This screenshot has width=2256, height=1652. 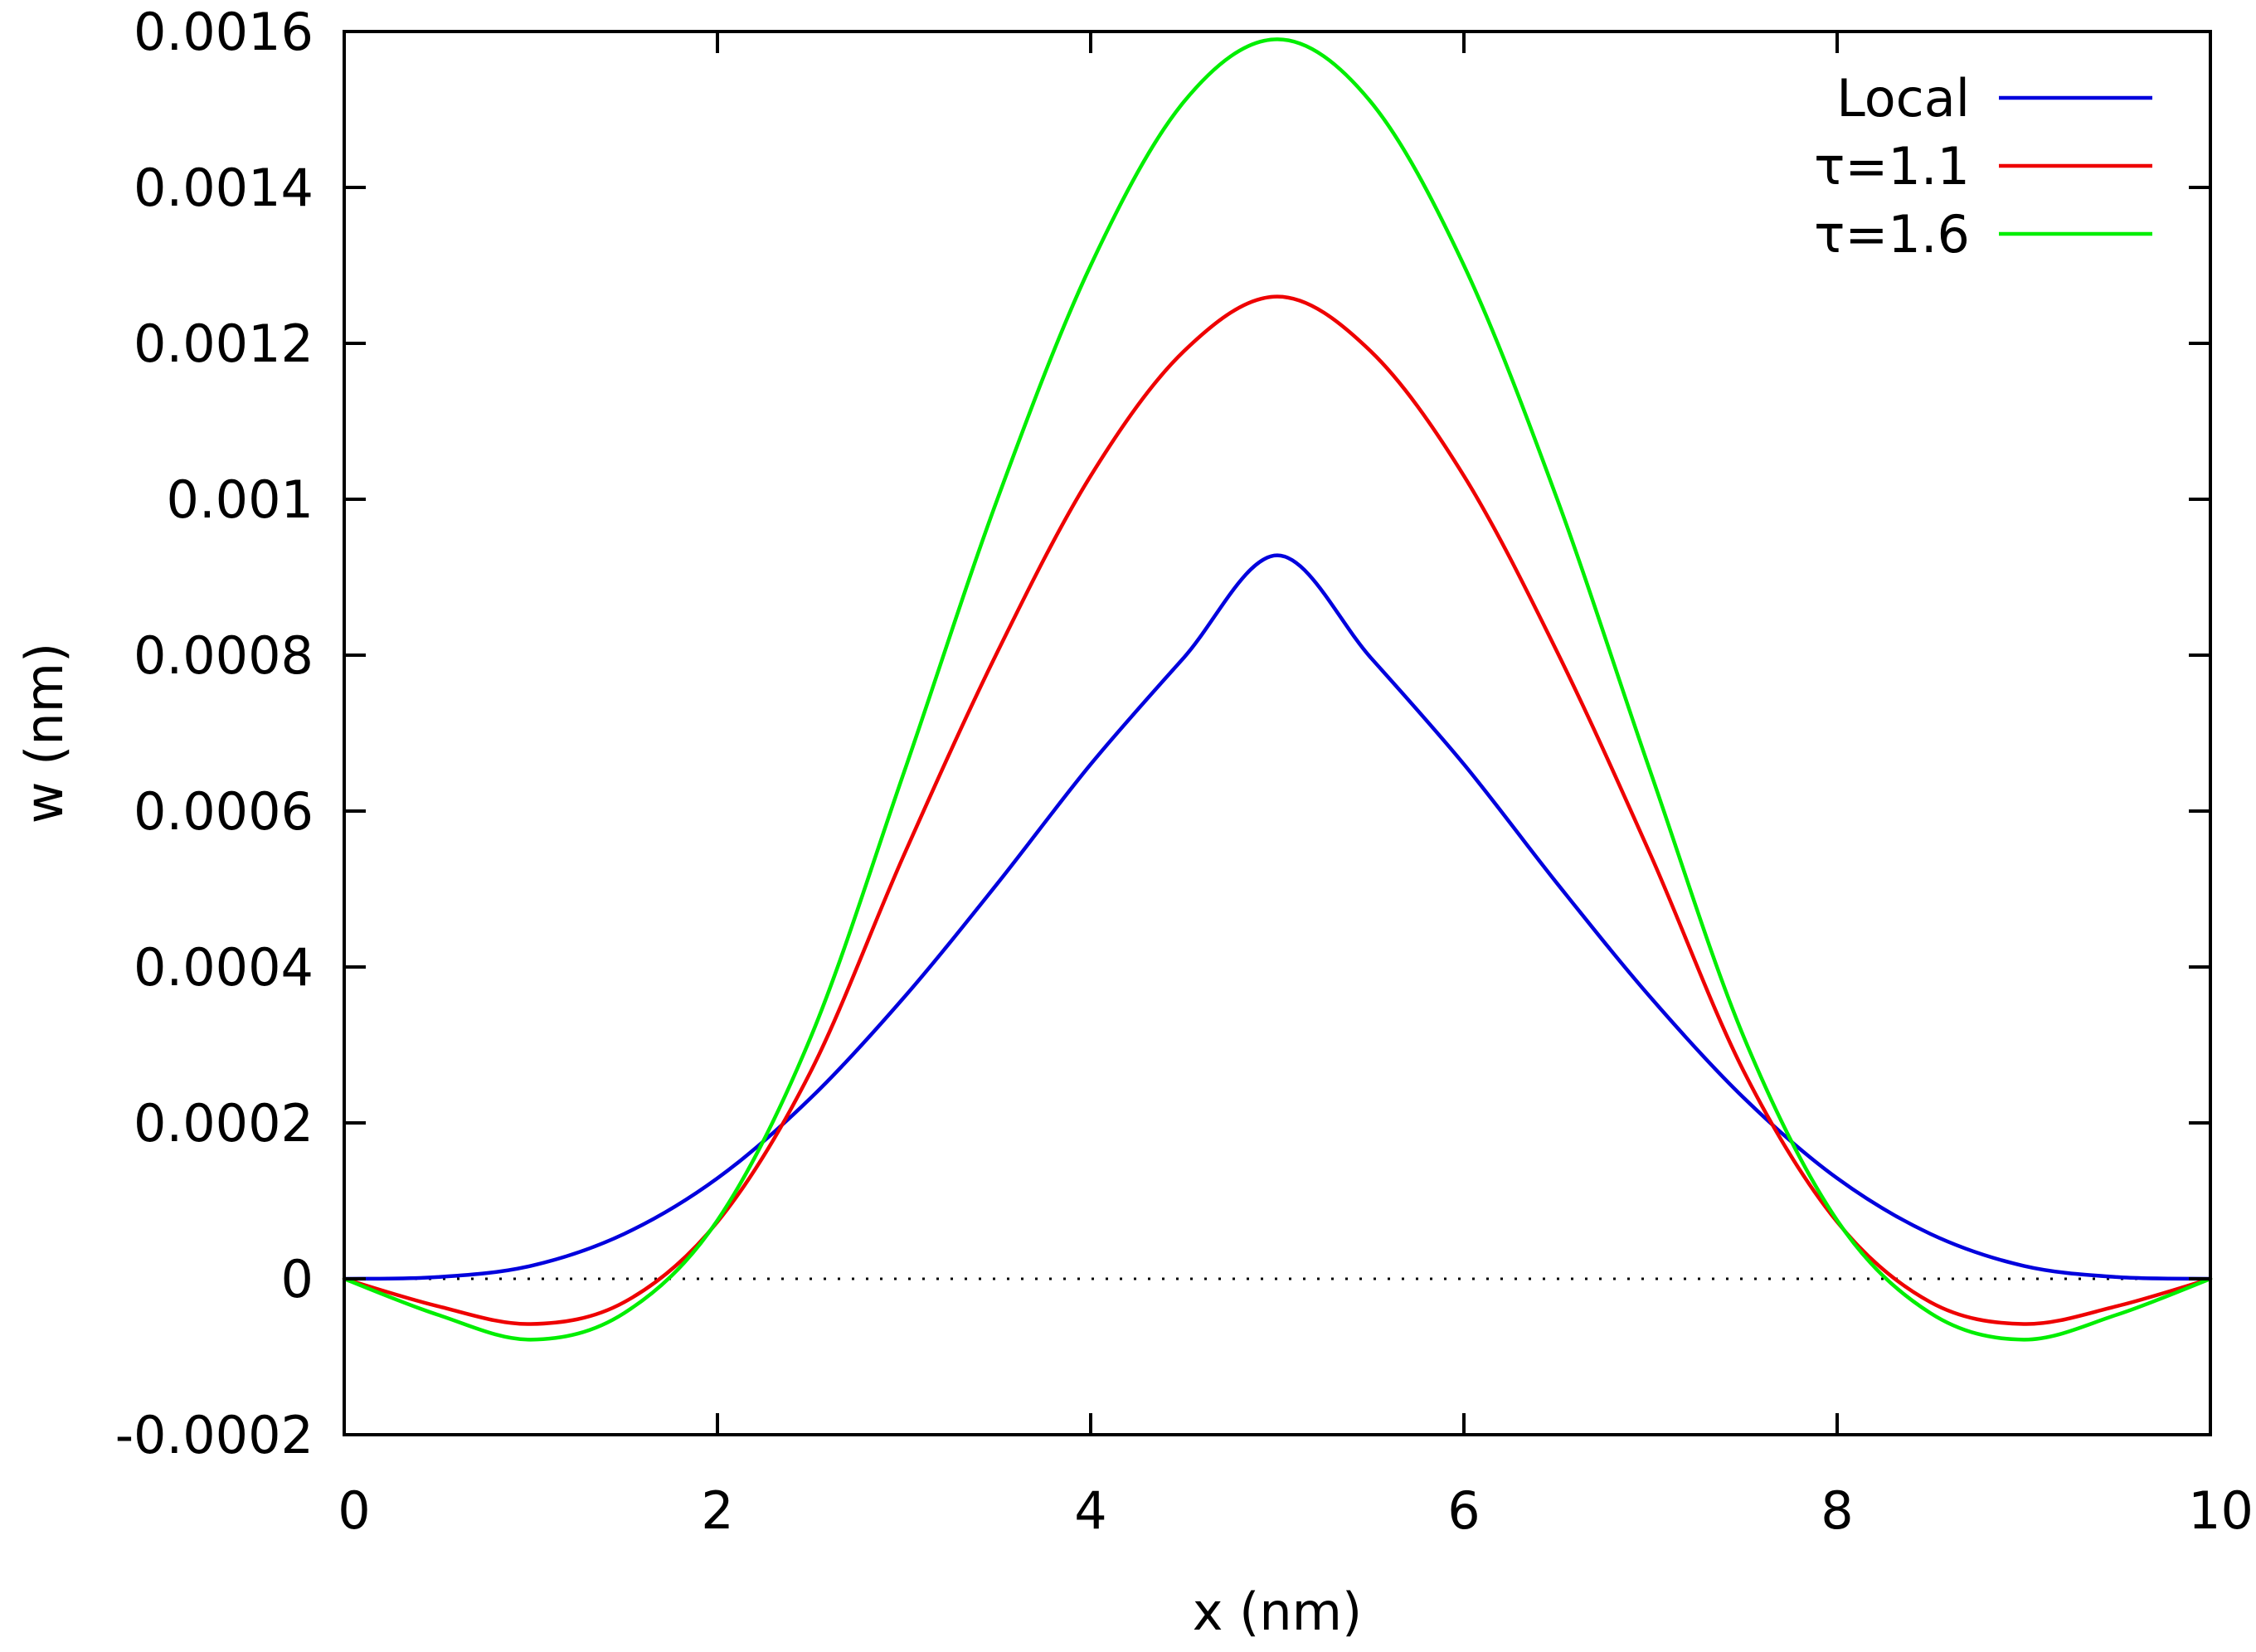 What do you see at coordinates (297, 1279) in the screenshot?
I see `y-tick-label: 0` at bounding box center [297, 1279].